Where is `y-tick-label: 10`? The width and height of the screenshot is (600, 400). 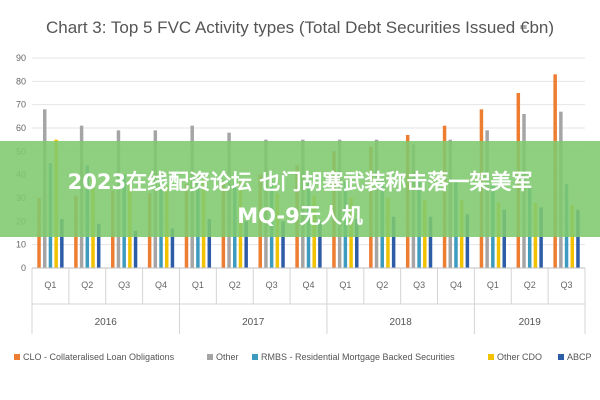 y-tick-label: 10 is located at coordinates (21, 245).